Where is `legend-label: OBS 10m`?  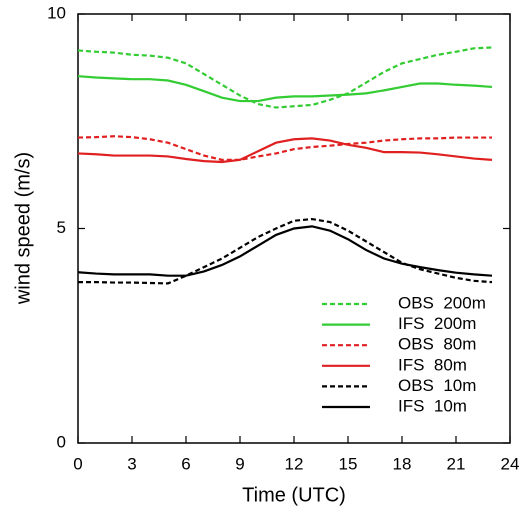 legend-label: OBS 10m is located at coordinates (437, 385).